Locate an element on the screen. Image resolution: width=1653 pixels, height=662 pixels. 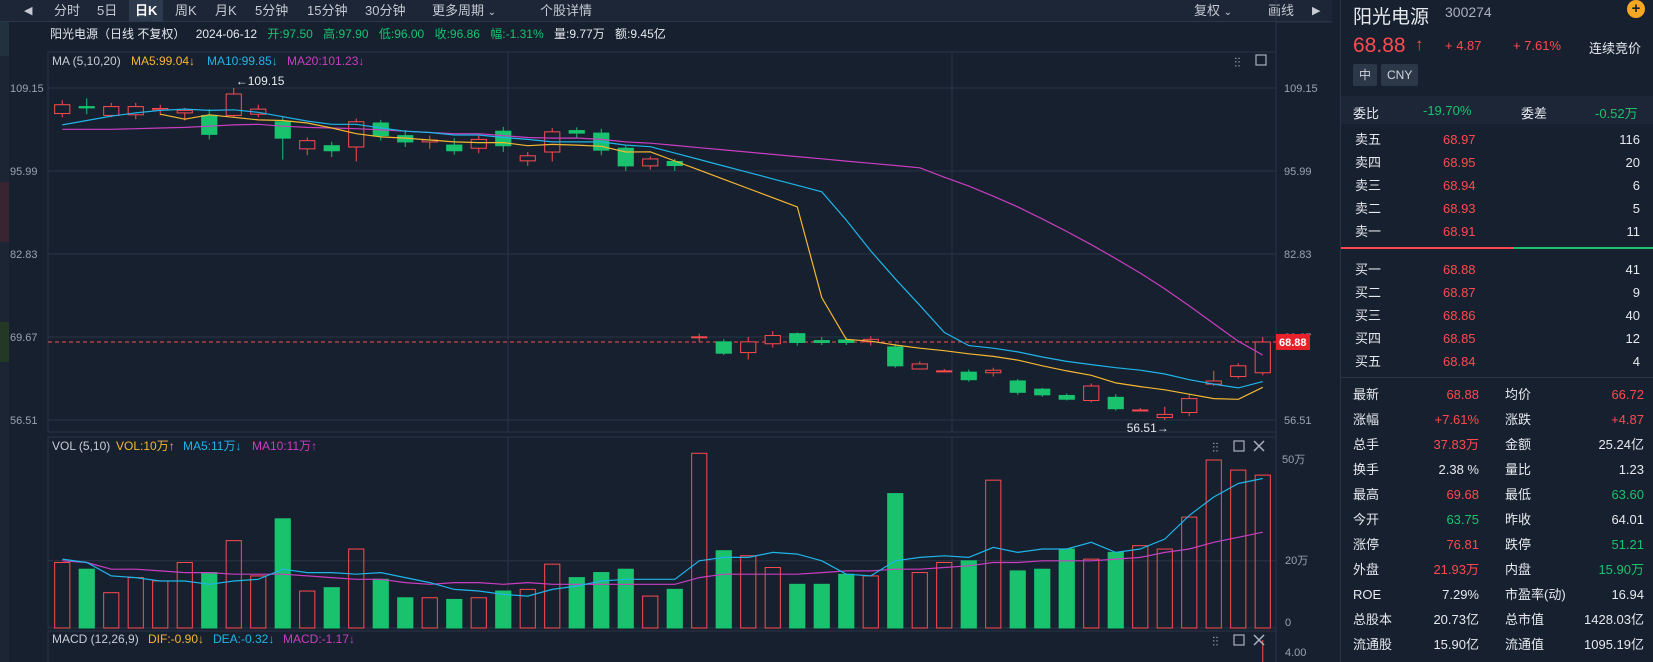
price-tick-right: 56.51 is located at coordinates (1298, 421).